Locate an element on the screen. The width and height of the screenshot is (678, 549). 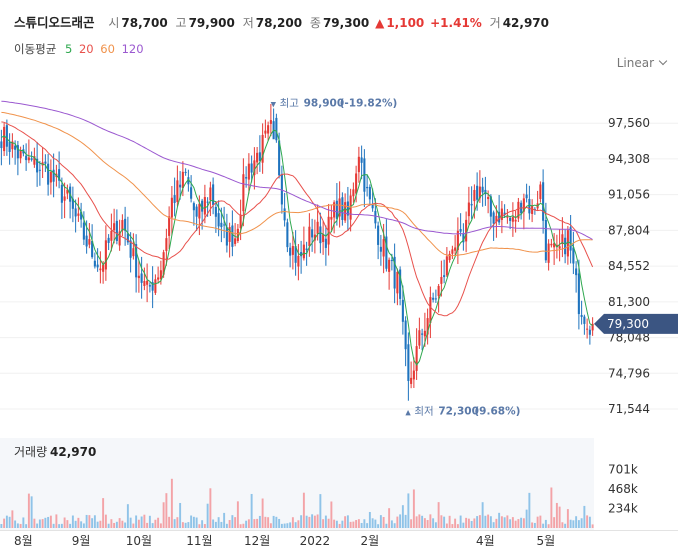
close-label: 종 is located at coordinates (315, 23).